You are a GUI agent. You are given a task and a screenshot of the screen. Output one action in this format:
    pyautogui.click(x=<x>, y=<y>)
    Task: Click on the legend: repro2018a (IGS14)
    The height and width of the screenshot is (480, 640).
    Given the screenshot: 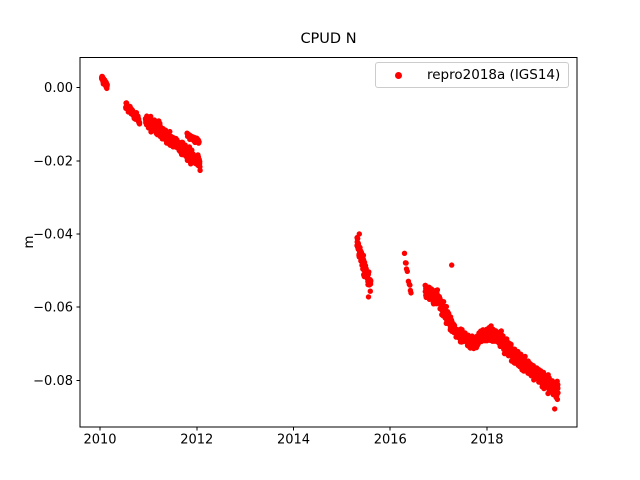 What is the action you would take?
    pyautogui.click(x=472, y=75)
    